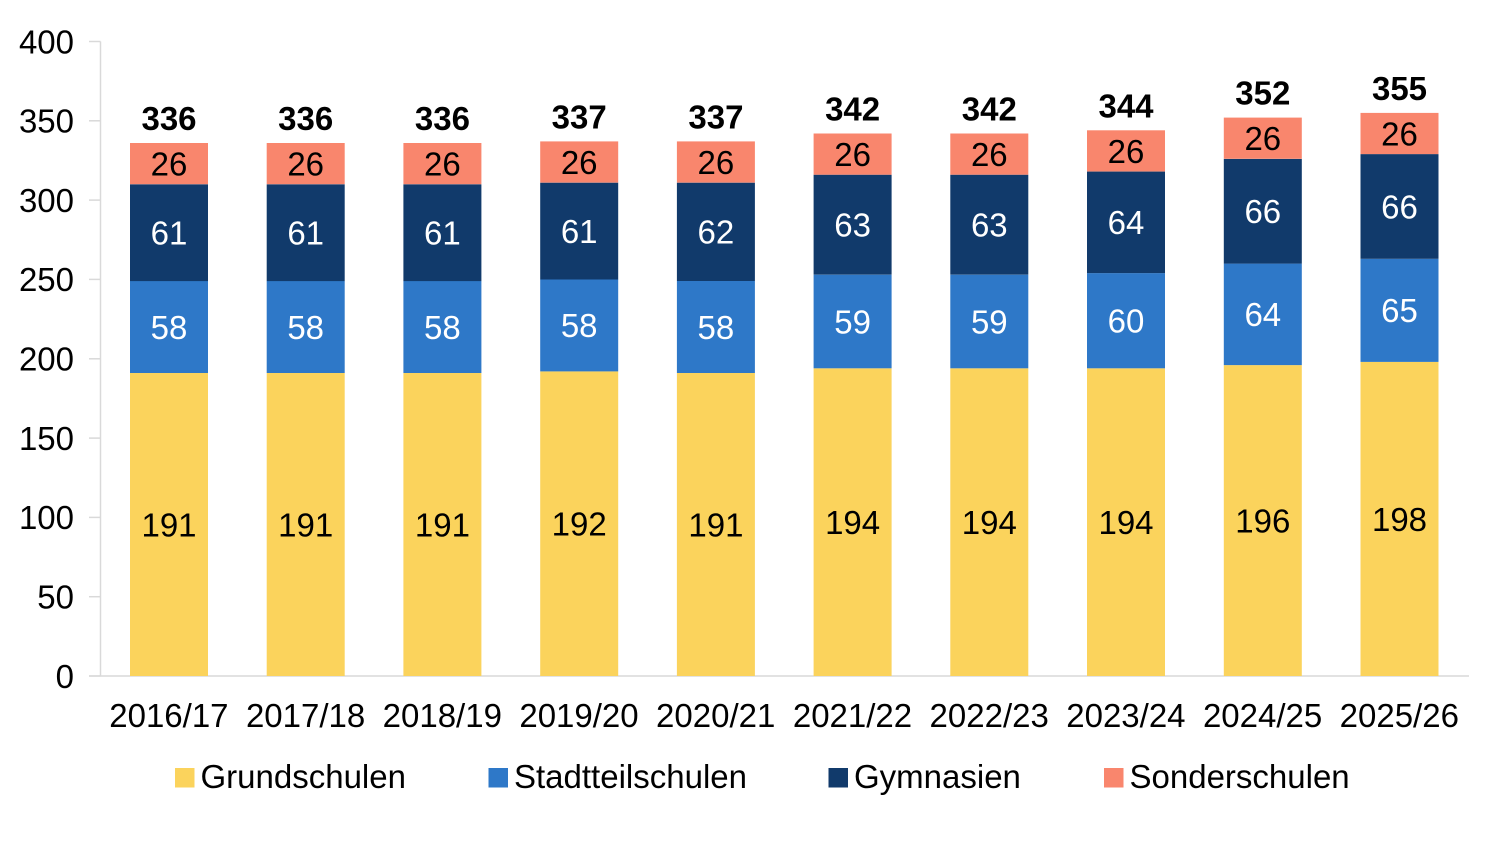 This screenshot has height=854, width=1494. I want to click on svg-text: 0, so click(65, 676).